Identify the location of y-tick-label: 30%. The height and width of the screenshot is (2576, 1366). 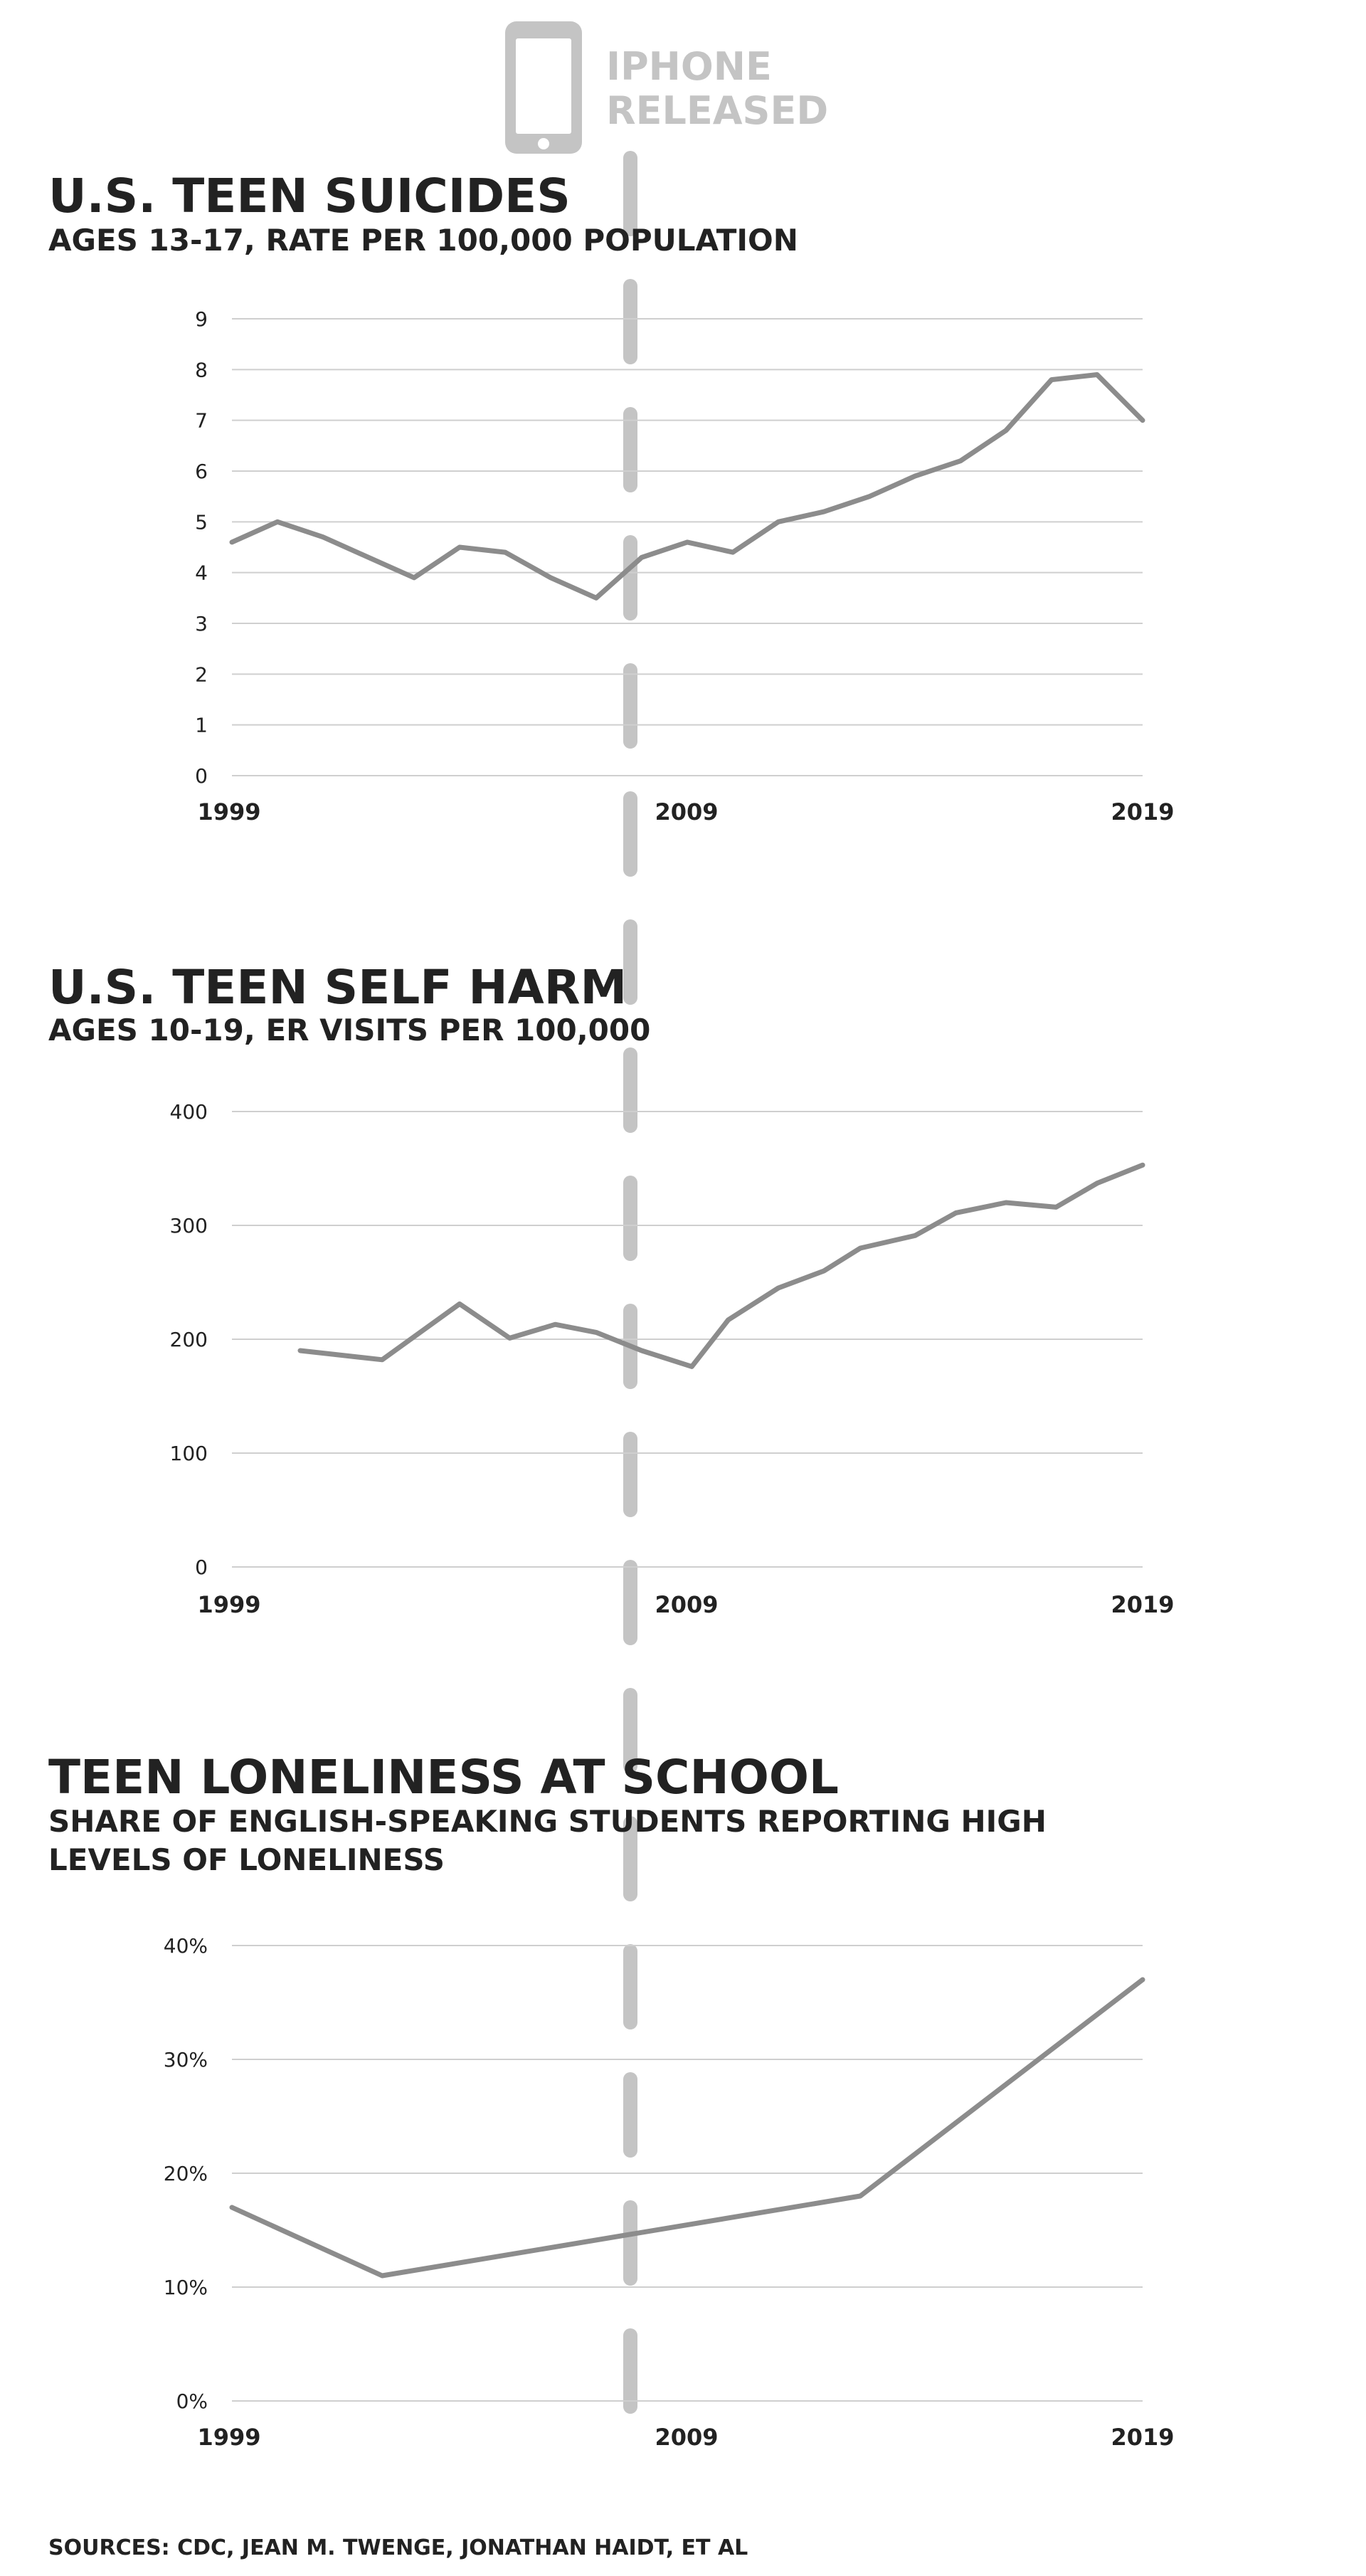
(186, 2059).